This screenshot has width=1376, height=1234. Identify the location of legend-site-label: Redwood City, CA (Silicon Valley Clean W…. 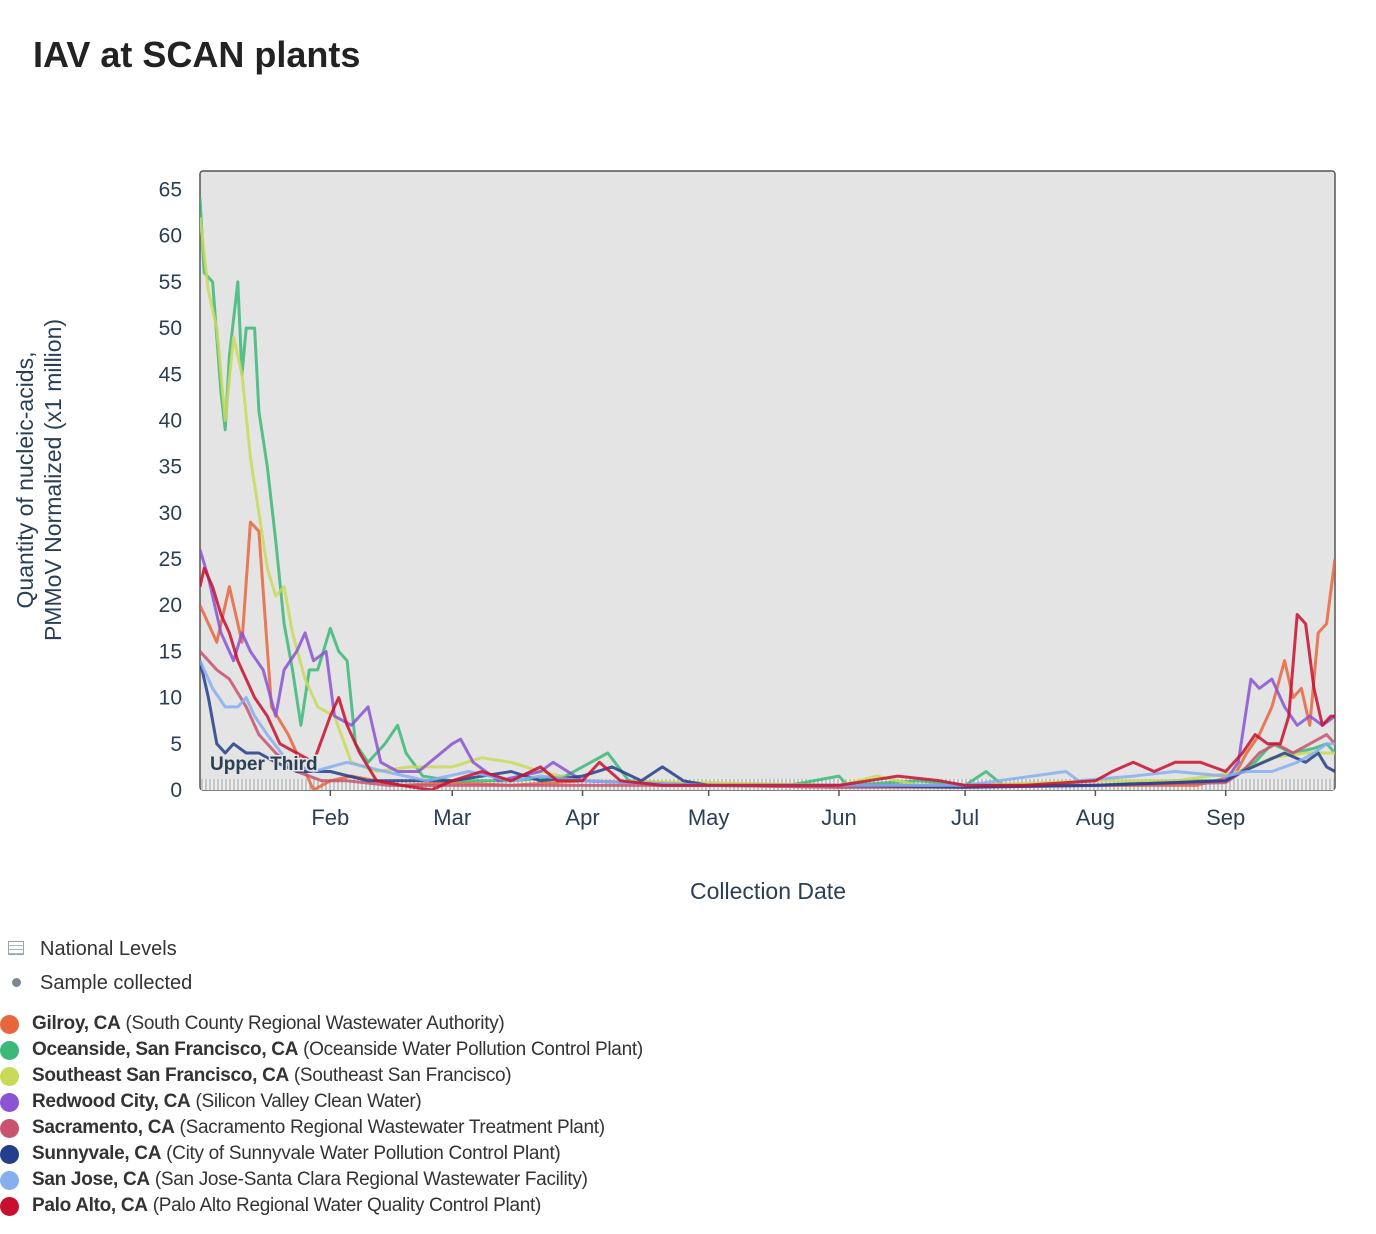
(227, 1102).